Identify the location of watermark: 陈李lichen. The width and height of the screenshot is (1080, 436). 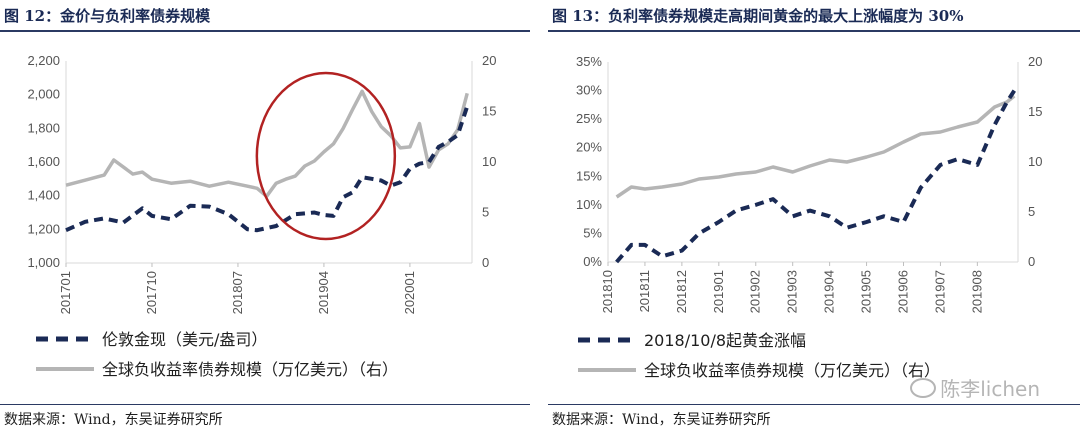
(975, 387).